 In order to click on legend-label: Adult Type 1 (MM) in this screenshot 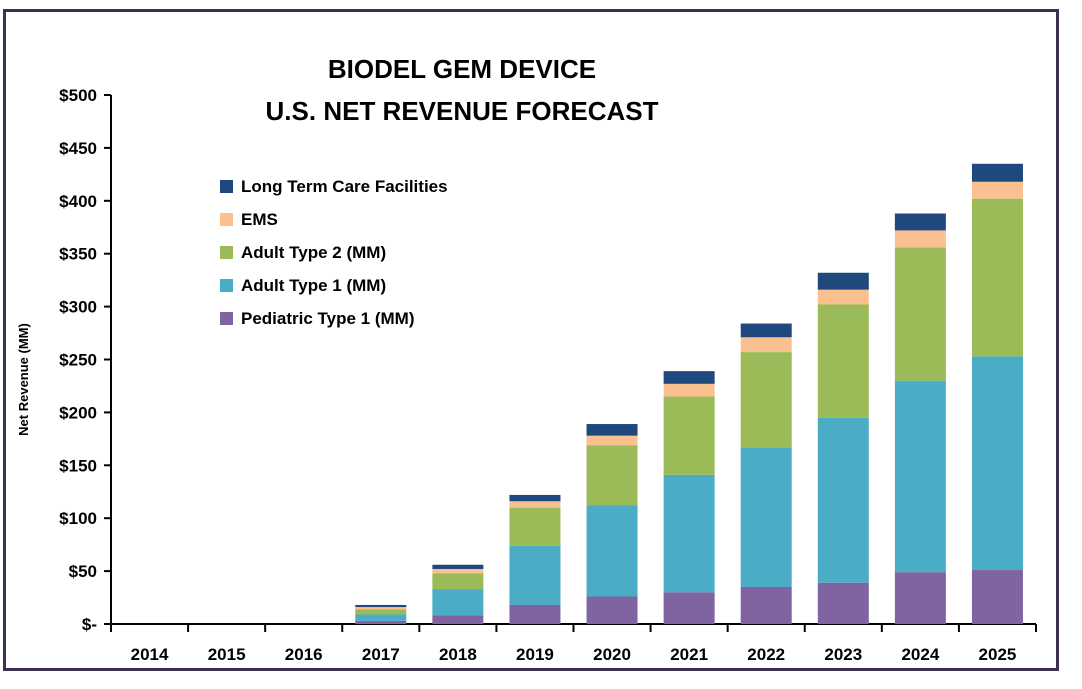, I will do `click(313, 285)`.